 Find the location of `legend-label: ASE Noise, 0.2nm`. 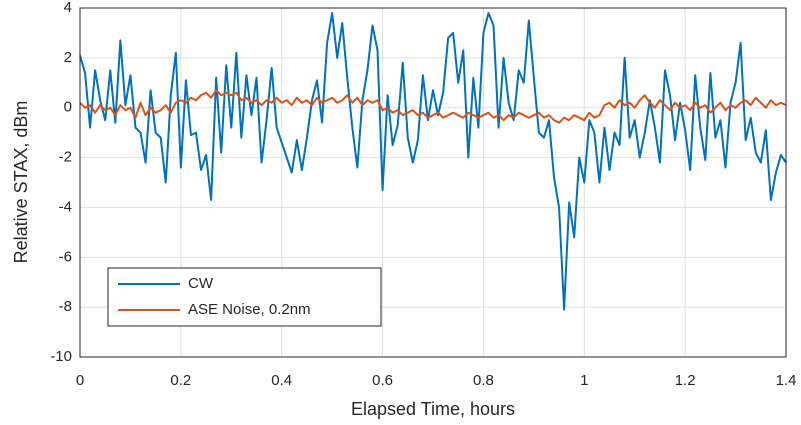

legend-label: ASE Noise, 0.2nm is located at coordinates (249, 309).